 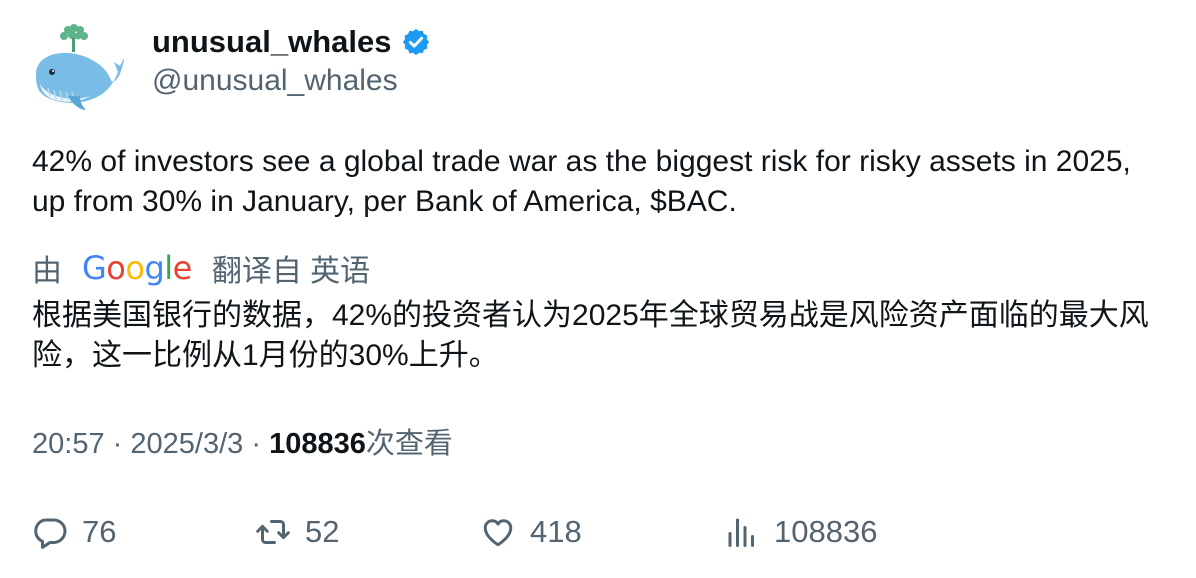 I want to click on like-button: 418, so click(x=531, y=532).